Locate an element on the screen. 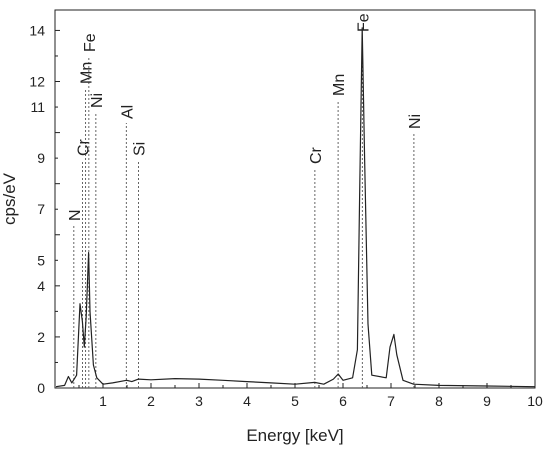  y-tick-label: 9 is located at coordinates (41, 158).